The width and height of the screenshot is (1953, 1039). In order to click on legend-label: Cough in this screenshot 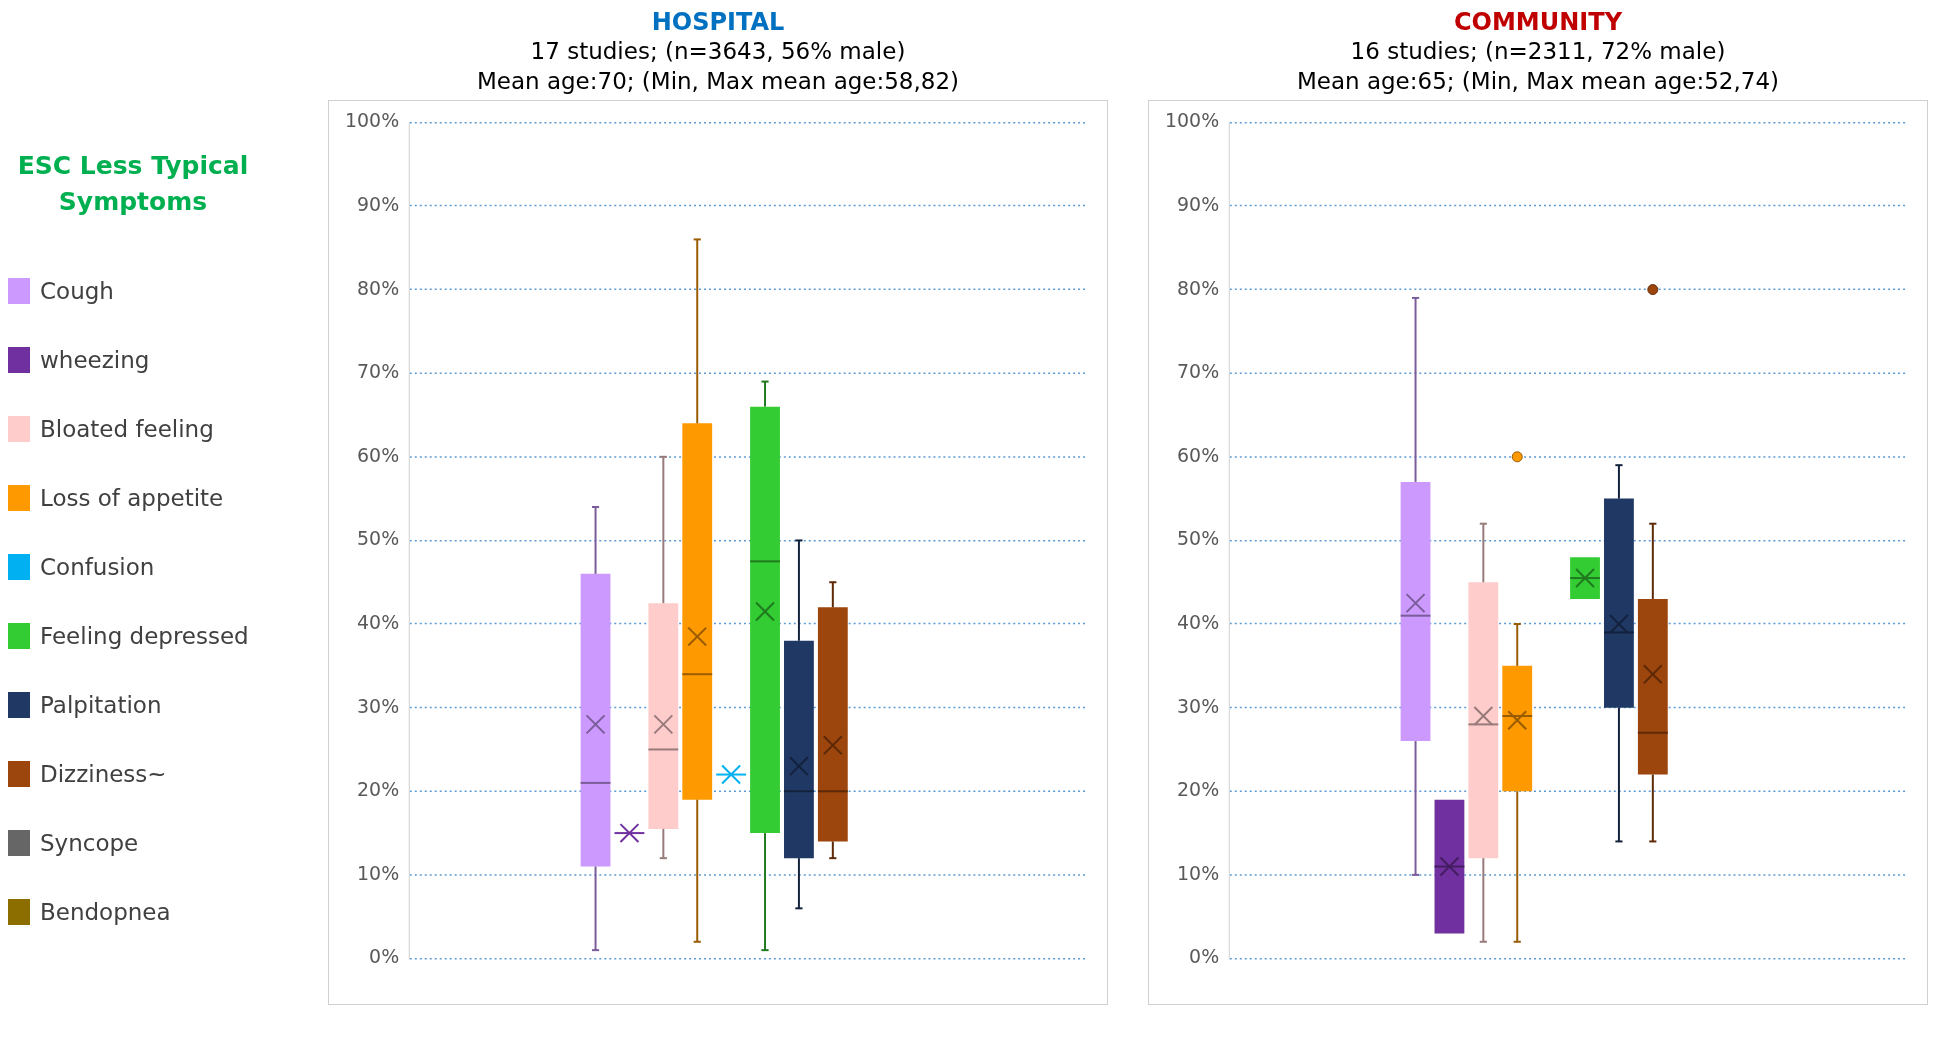, I will do `click(77, 290)`.